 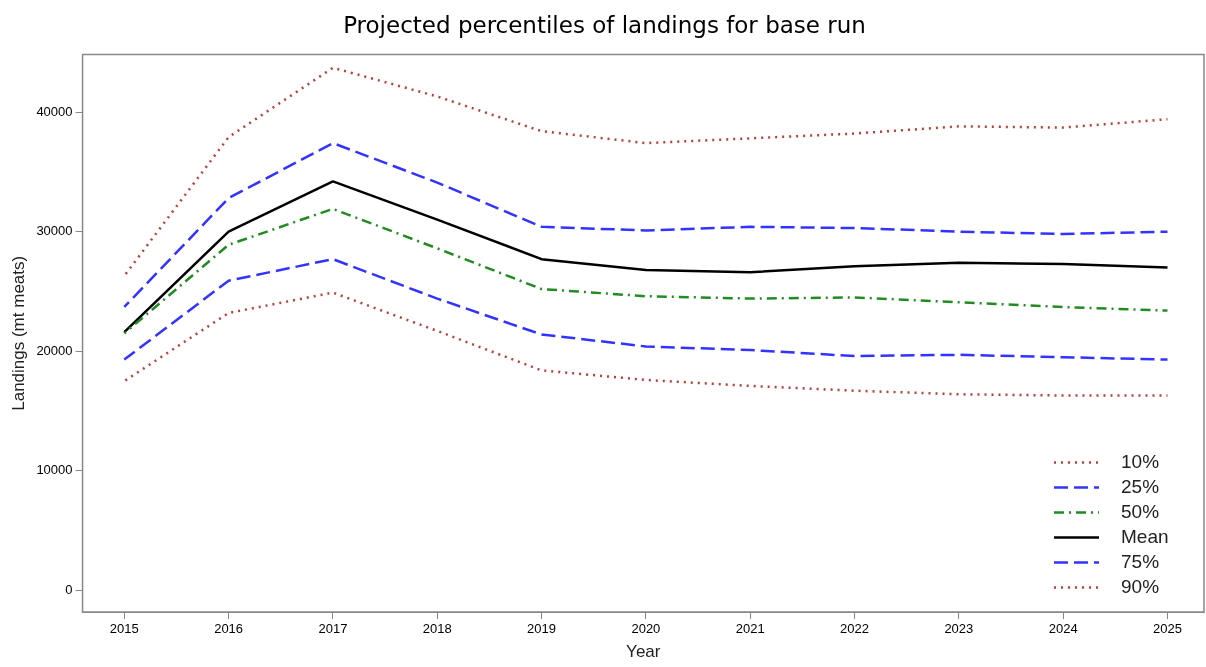 What do you see at coordinates (1145, 536) in the screenshot?
I see `legend-label: Mean` at bounding box center [1145, 536].